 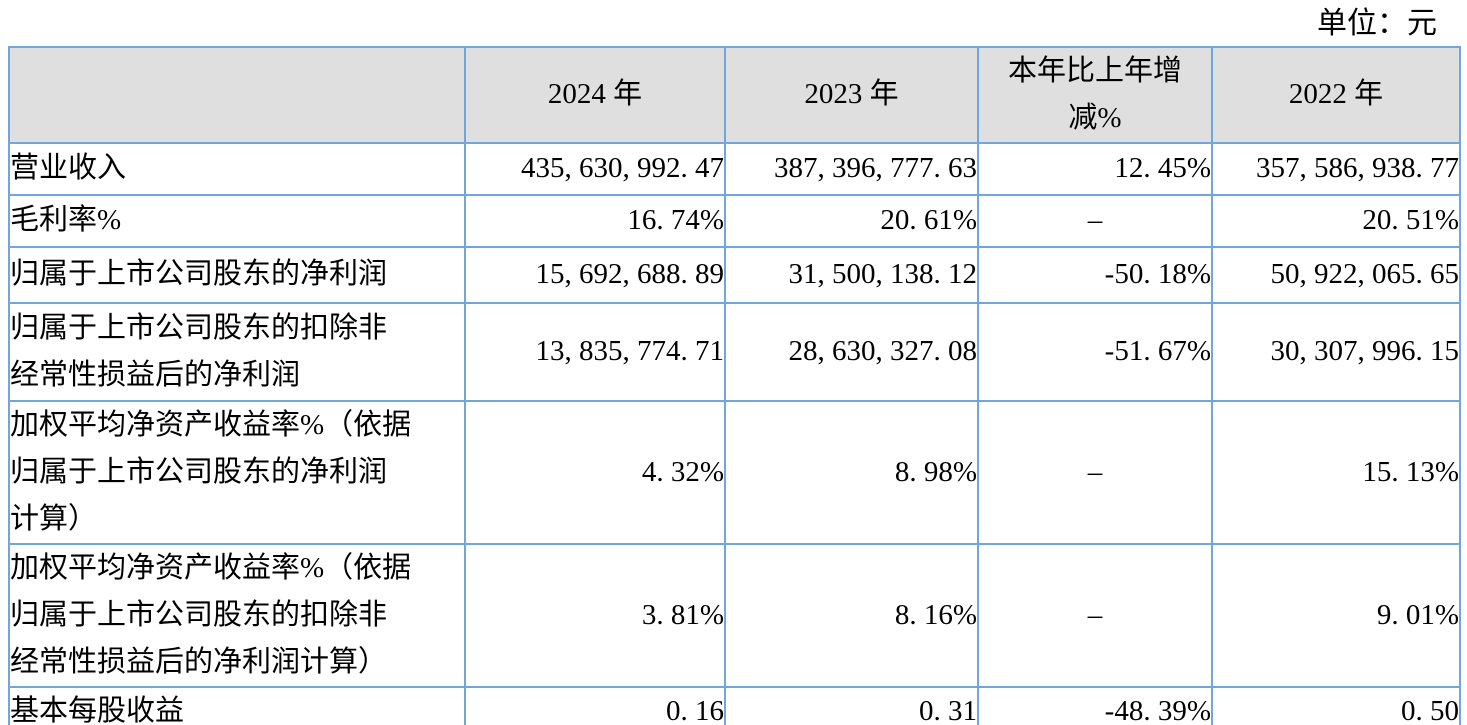 I want to click on cell-2022: 20. 51%, so click(x=1336, y=220).